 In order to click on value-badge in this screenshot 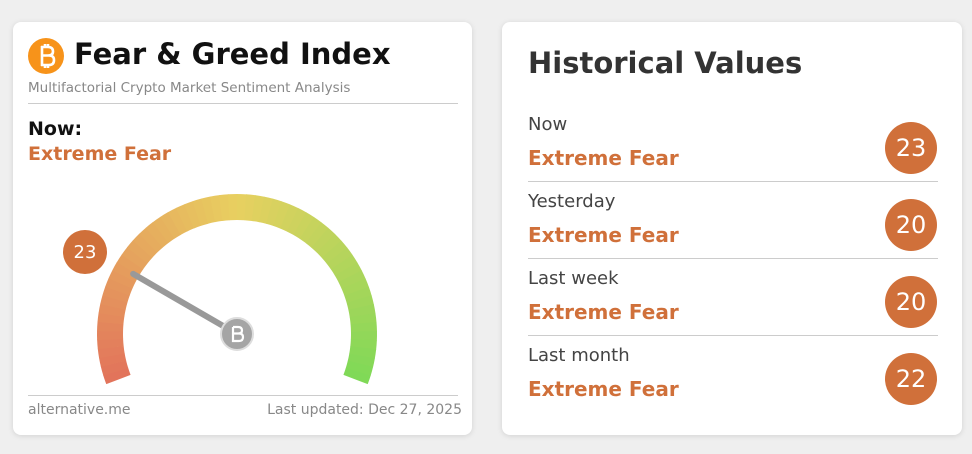, I will do `click(85, 252)`.